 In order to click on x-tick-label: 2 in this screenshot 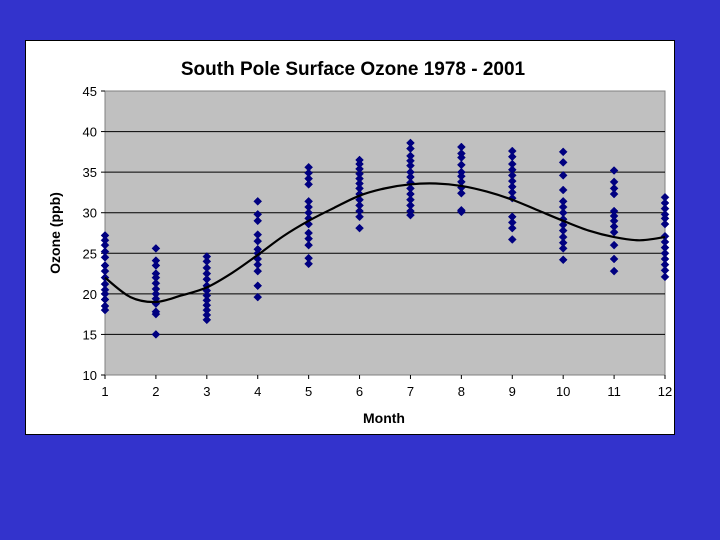, I will do `click(155, 391)`.